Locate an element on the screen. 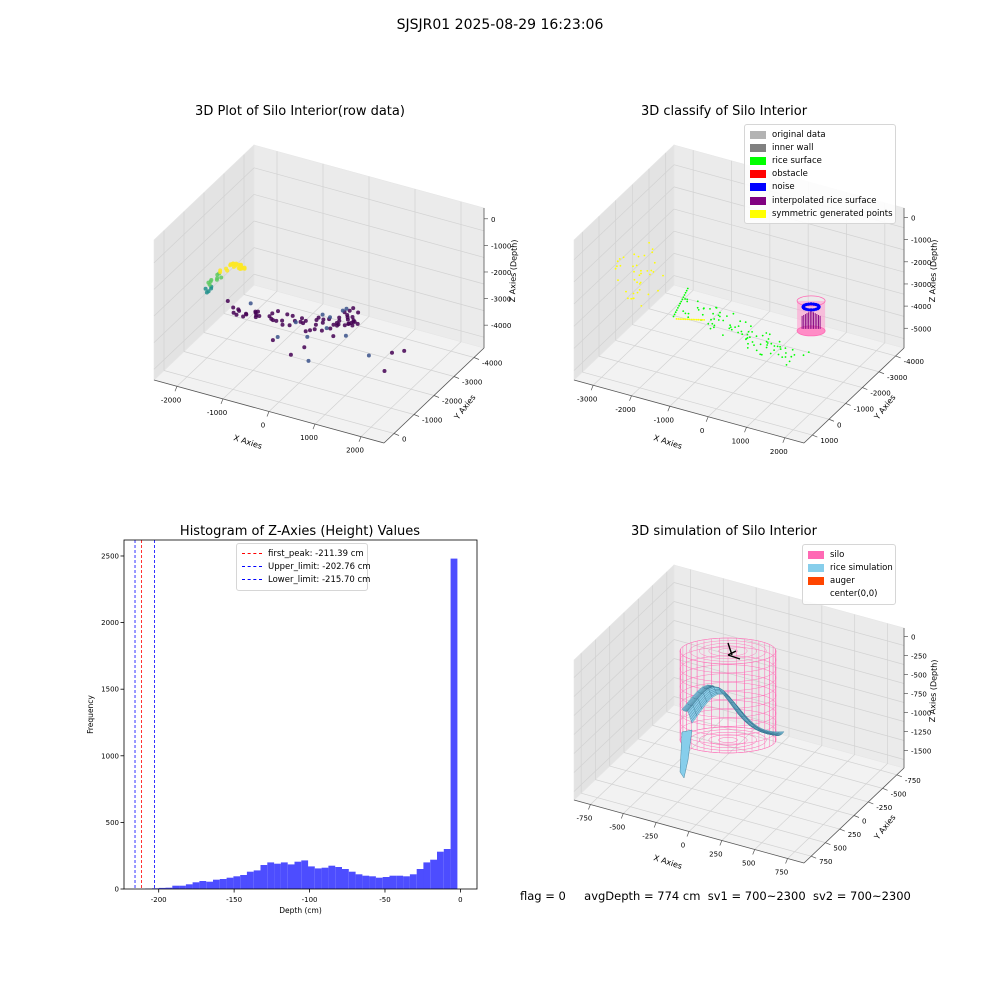 This screenshot has width=1000, height=1000. silo-floor-ring is located at coordinates (728, 740).